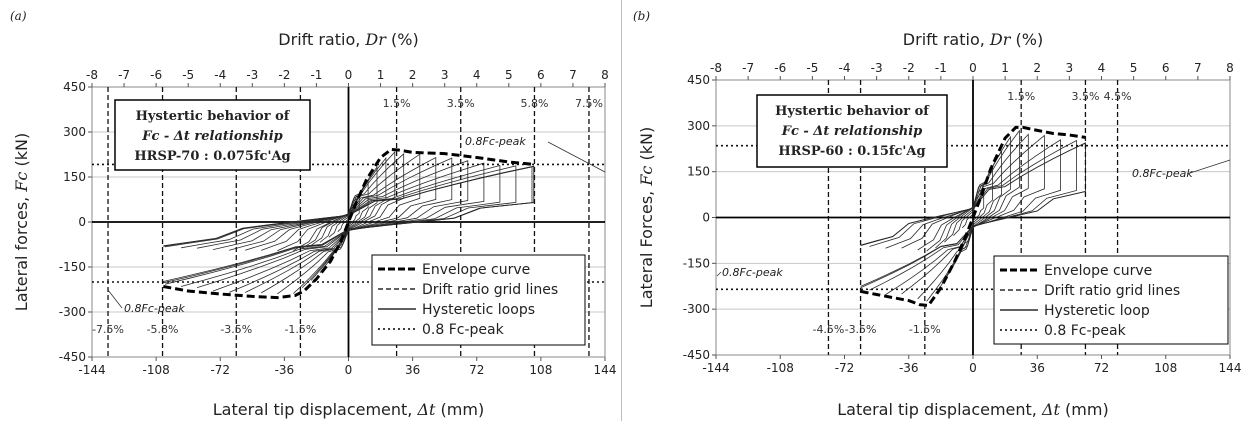 This screenshot has height=421, width=1247. I want to click on top-tick-label: -7, so click(748, 68).